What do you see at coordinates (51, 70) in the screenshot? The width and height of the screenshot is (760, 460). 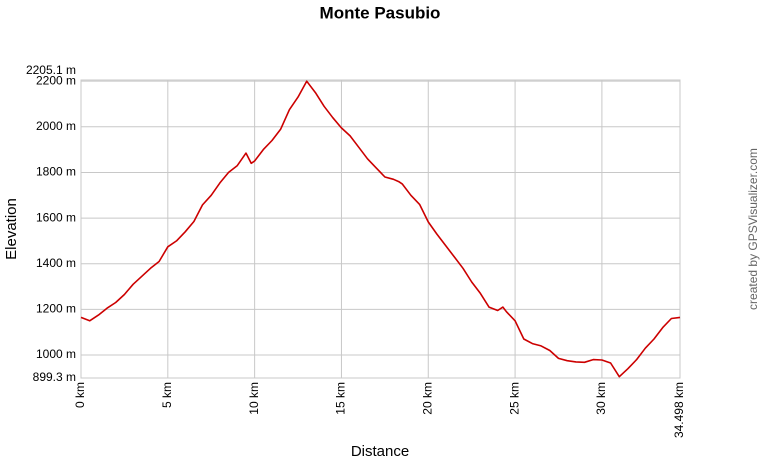 I see `y-tick-label: 2205.1 m` at bounding box center [51, 70].